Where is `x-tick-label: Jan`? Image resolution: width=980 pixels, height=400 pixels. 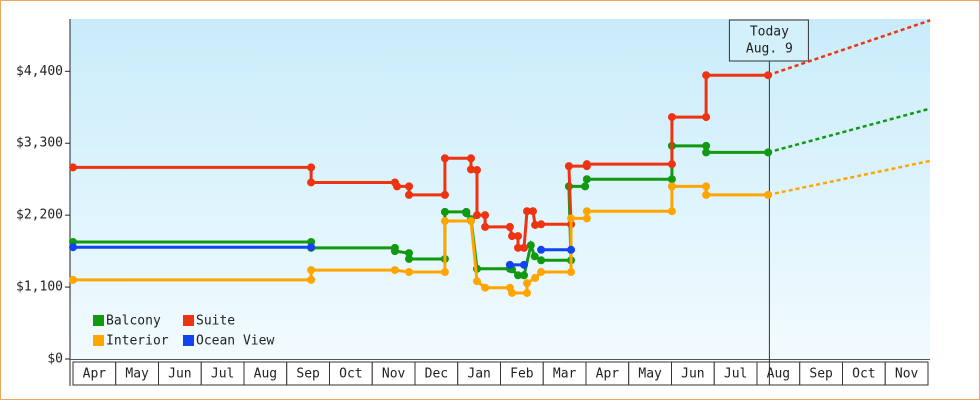
x-tick-label: Jan is located at coordinates (478, 374).